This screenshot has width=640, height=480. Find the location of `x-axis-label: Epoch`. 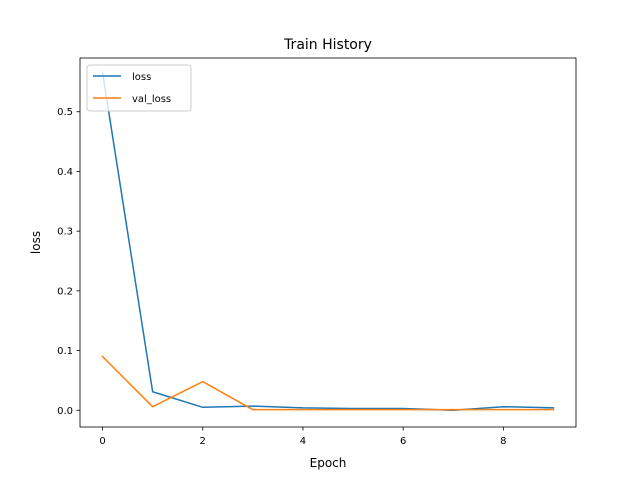

x-axis-label: Epoch is located at coordinates (328, 463).